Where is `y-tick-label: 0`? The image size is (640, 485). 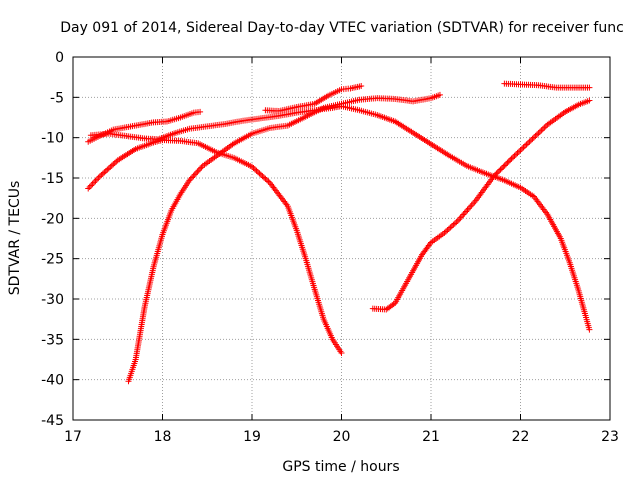 y-tick-label: 0 is located at coordinates (59, 58).